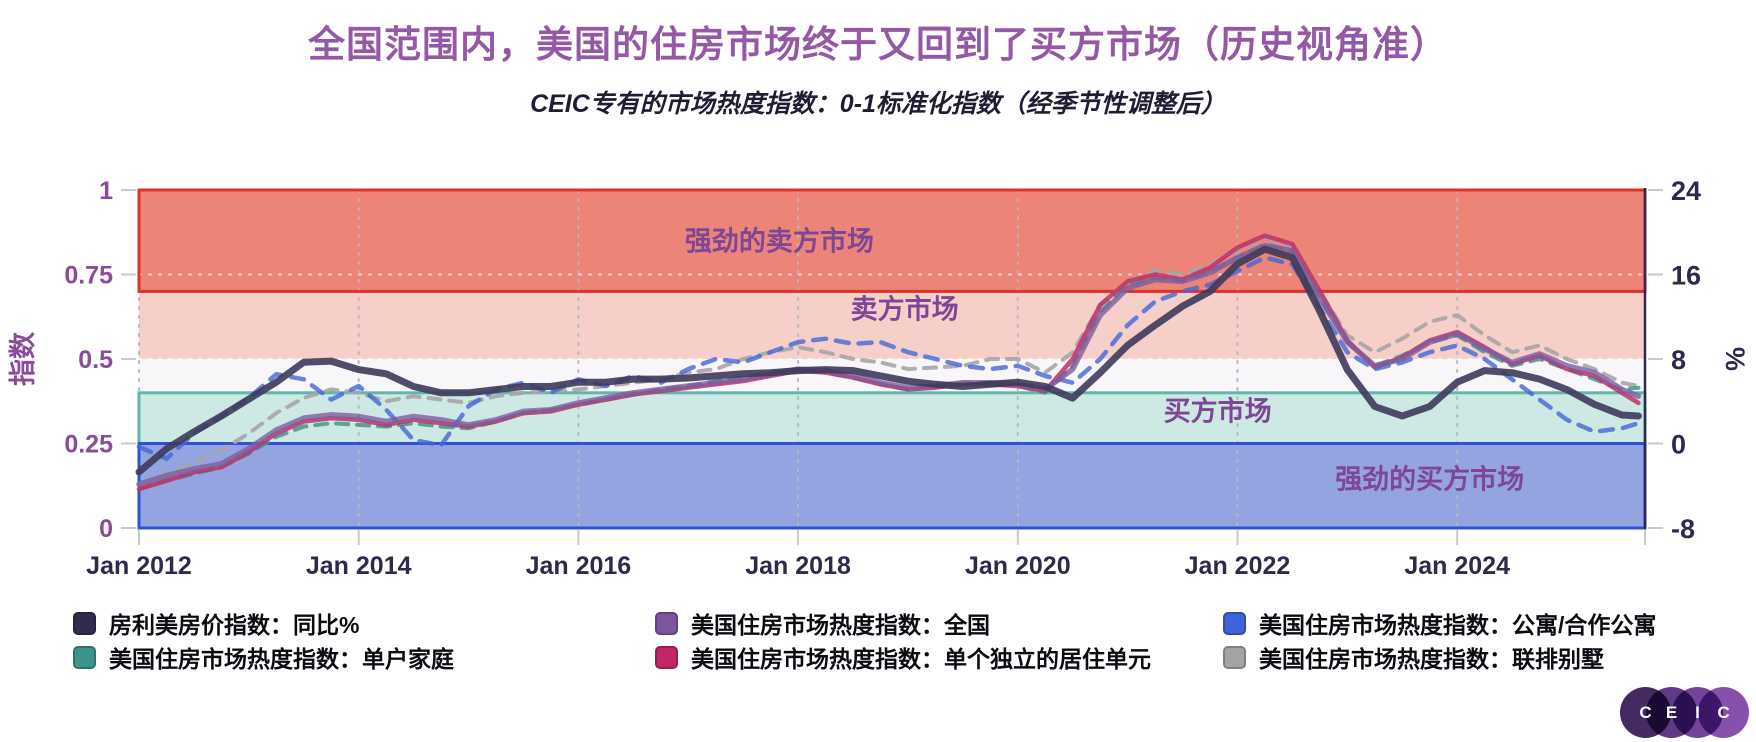 The width and height of the screenshot is (1756, 742). I want to click on legend-item-fannie-yoy: 房利美房价指数：同比%, so click(216, 624).